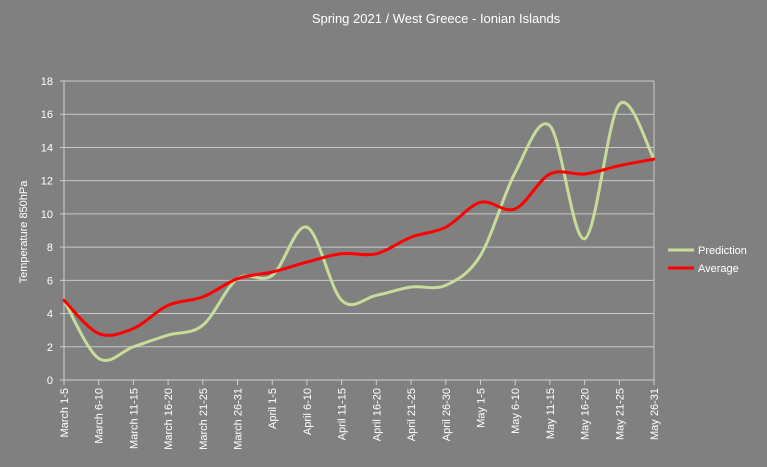 This screenshot has width=767, height=467. What do you see at coordinates (586, 414) in the screenshot?
I see `x-tick-label: May 16-20` at bounding box center [586, 414].